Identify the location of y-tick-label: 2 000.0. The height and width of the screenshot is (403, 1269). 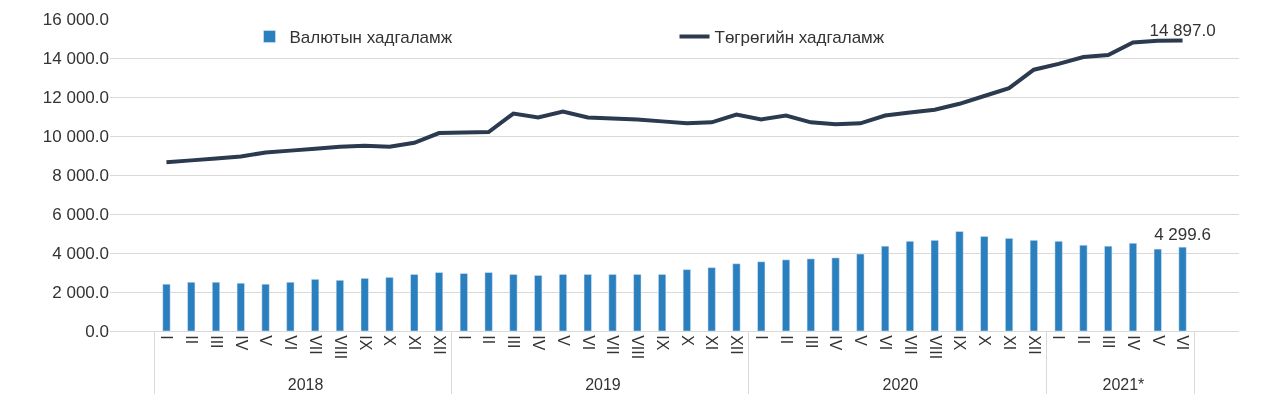
(80, 292).